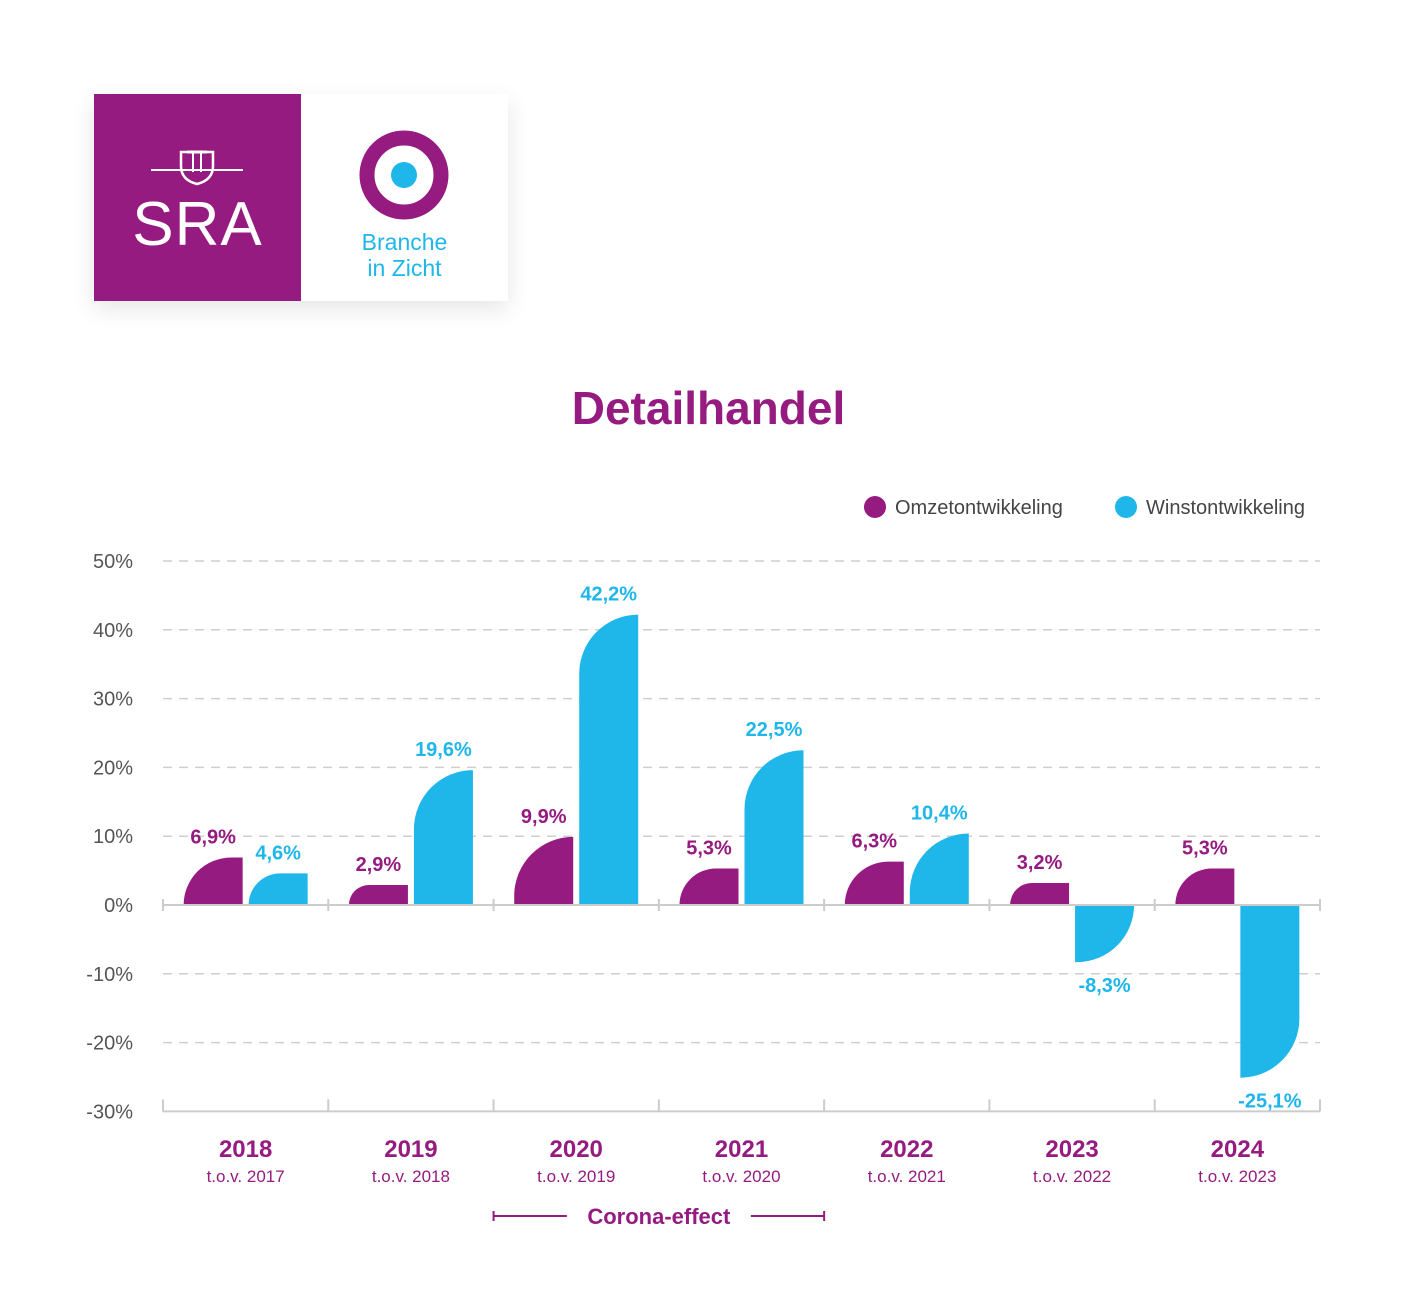  Describe the element at coordinates (1237, 1176) in the screenshot. I see `x-category-sublabel: t.o.v. 2023` at that location.